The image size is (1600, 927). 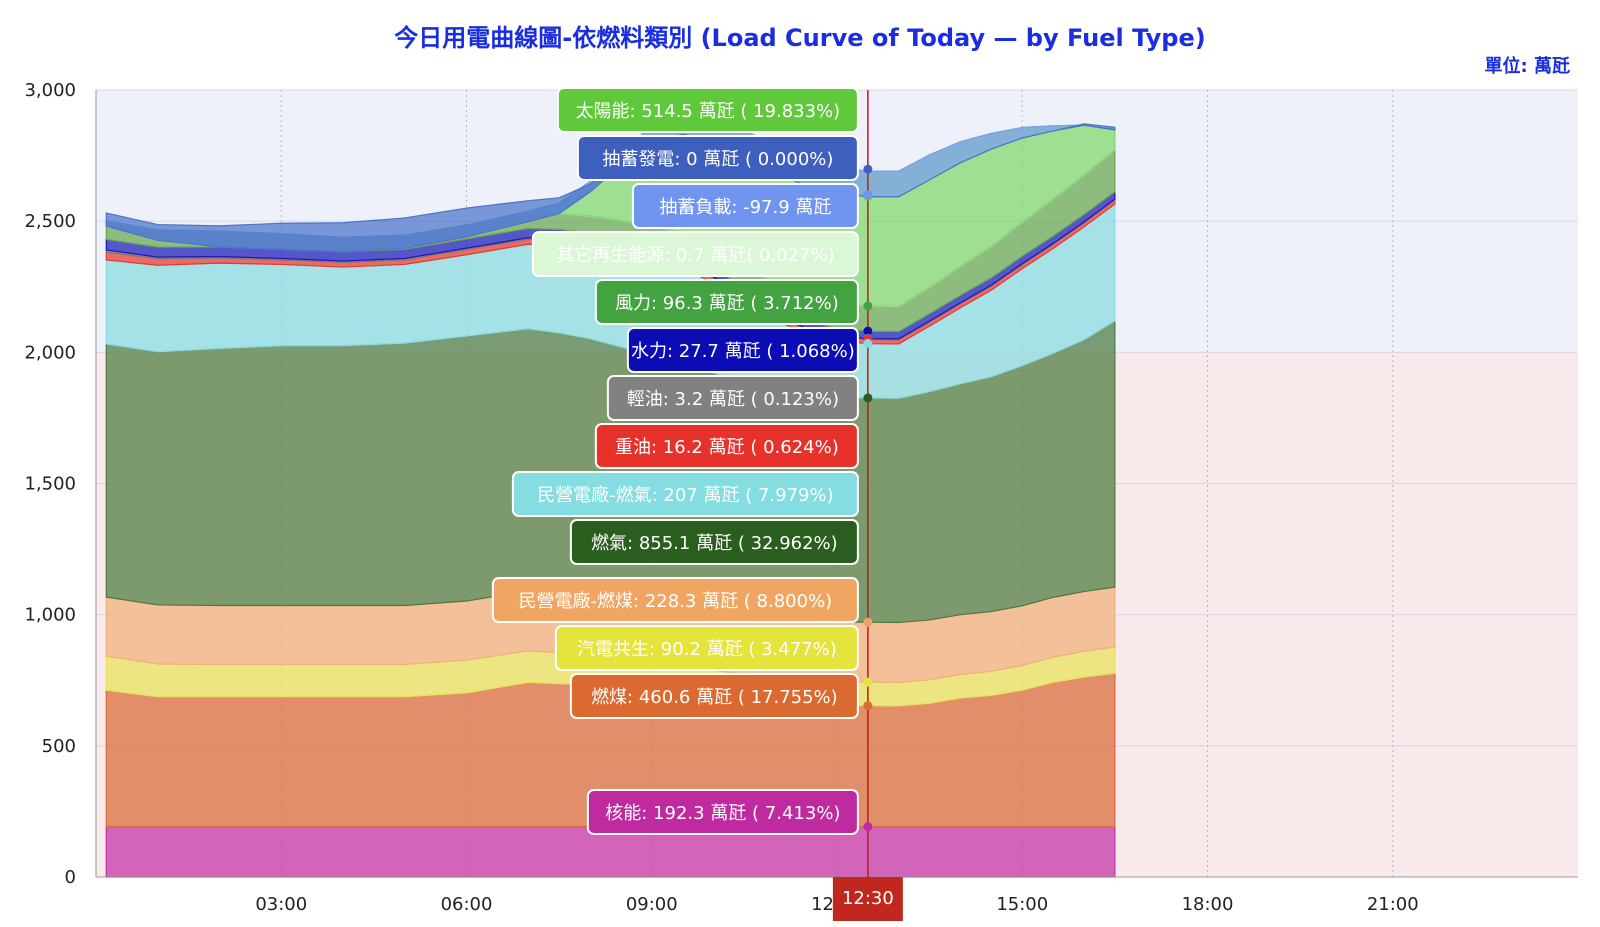 I want to click on unit-label: 單位: 萬瓩, so click(x=1527, y=66).